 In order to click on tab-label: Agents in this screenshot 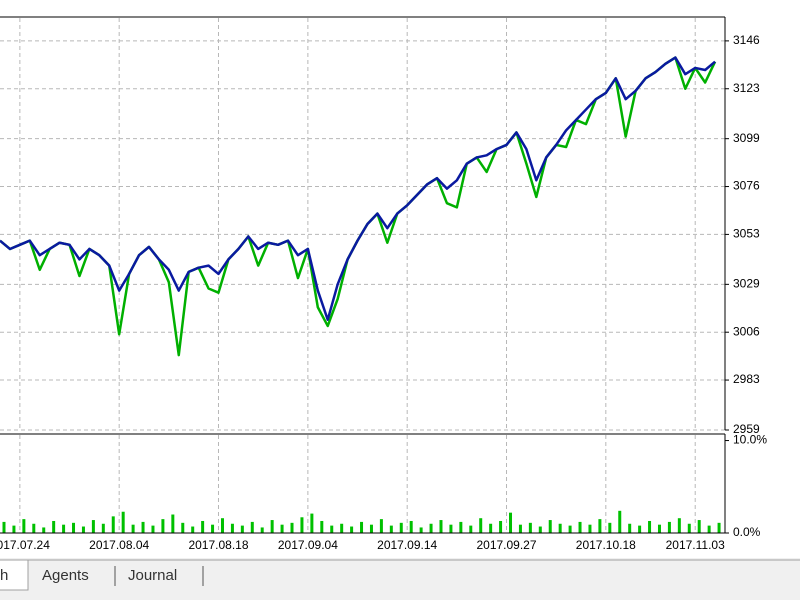, I will do `click(65, 575)`.